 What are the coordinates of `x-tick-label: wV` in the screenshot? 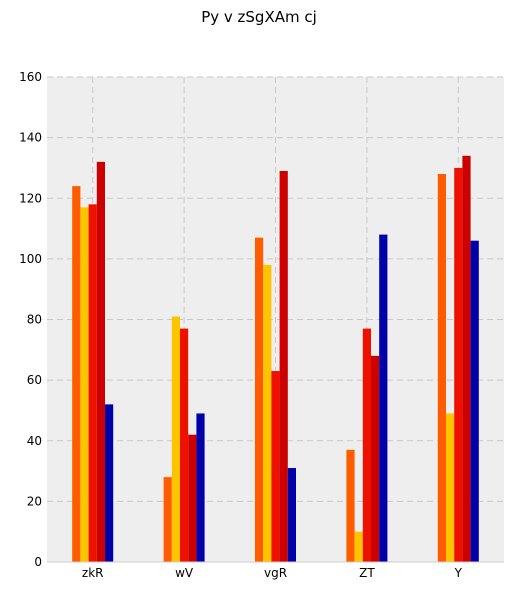 It's located at (184, 573).